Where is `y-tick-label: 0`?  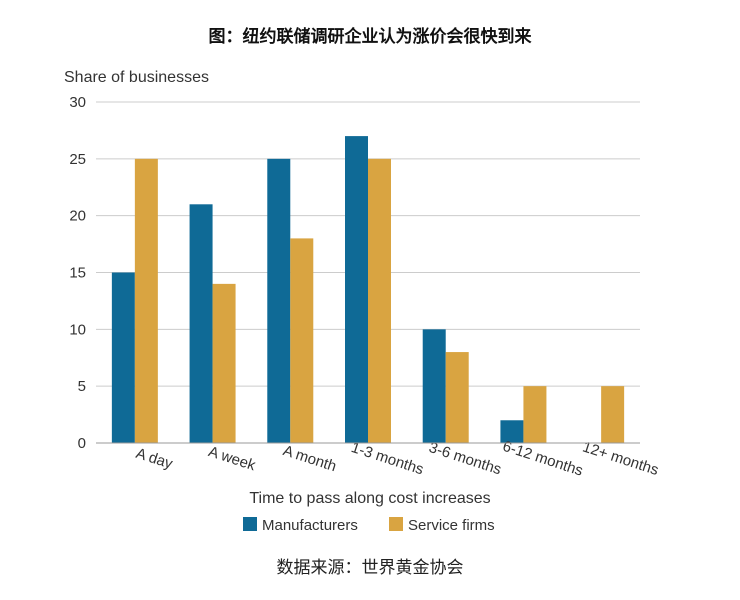 y-tick-label: 0 is located at coordinates (82, 443).